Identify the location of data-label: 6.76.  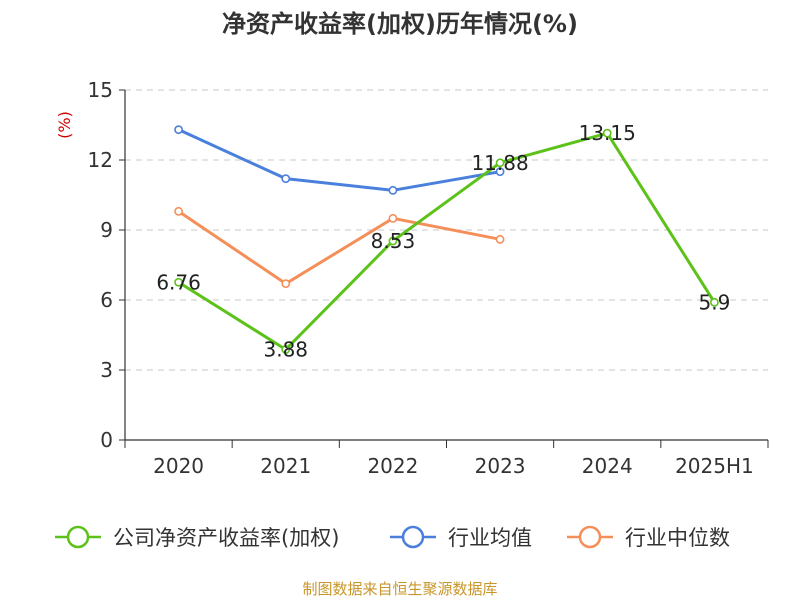
(178, 282).